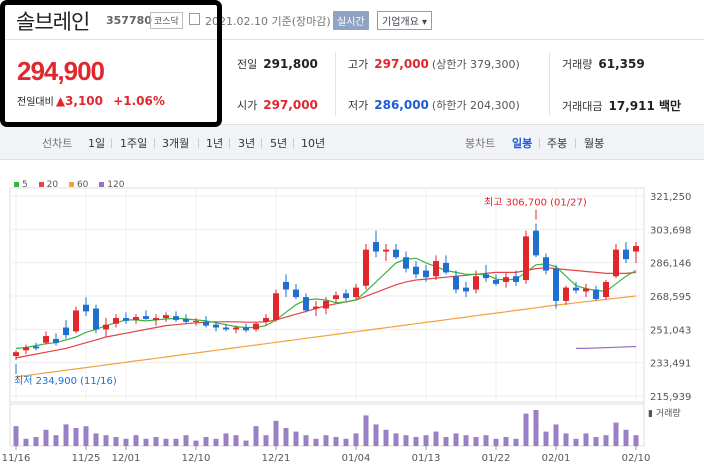 The height and width of the screenshot is (474, 704). I want to click on tab-1w: 1주일, so click(134, 143).